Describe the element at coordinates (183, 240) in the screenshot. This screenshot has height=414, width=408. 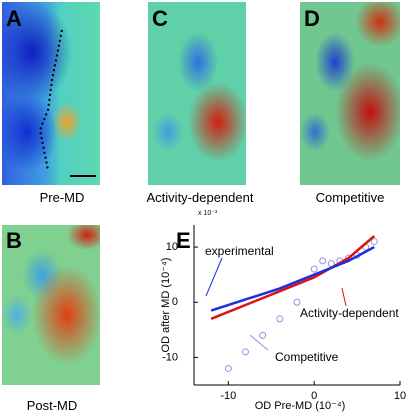
I see `panel-label: E` at that location.